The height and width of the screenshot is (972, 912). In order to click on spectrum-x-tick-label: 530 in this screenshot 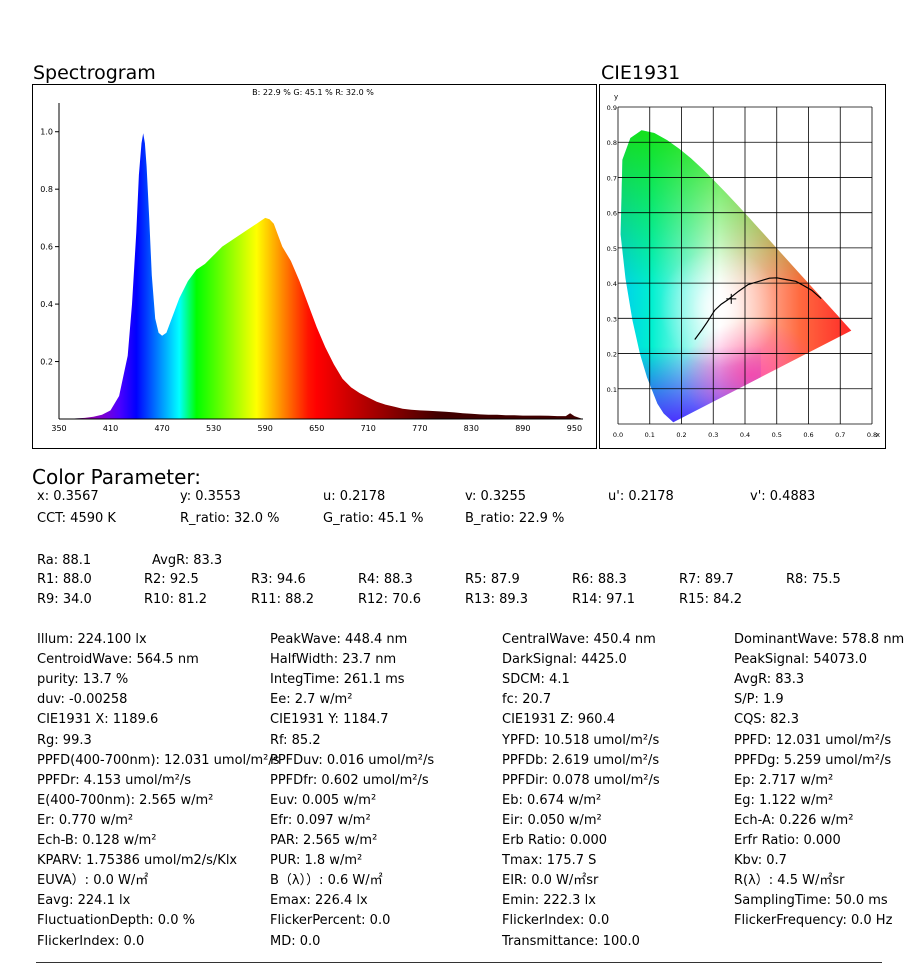, I will do `click(213, 428)`.